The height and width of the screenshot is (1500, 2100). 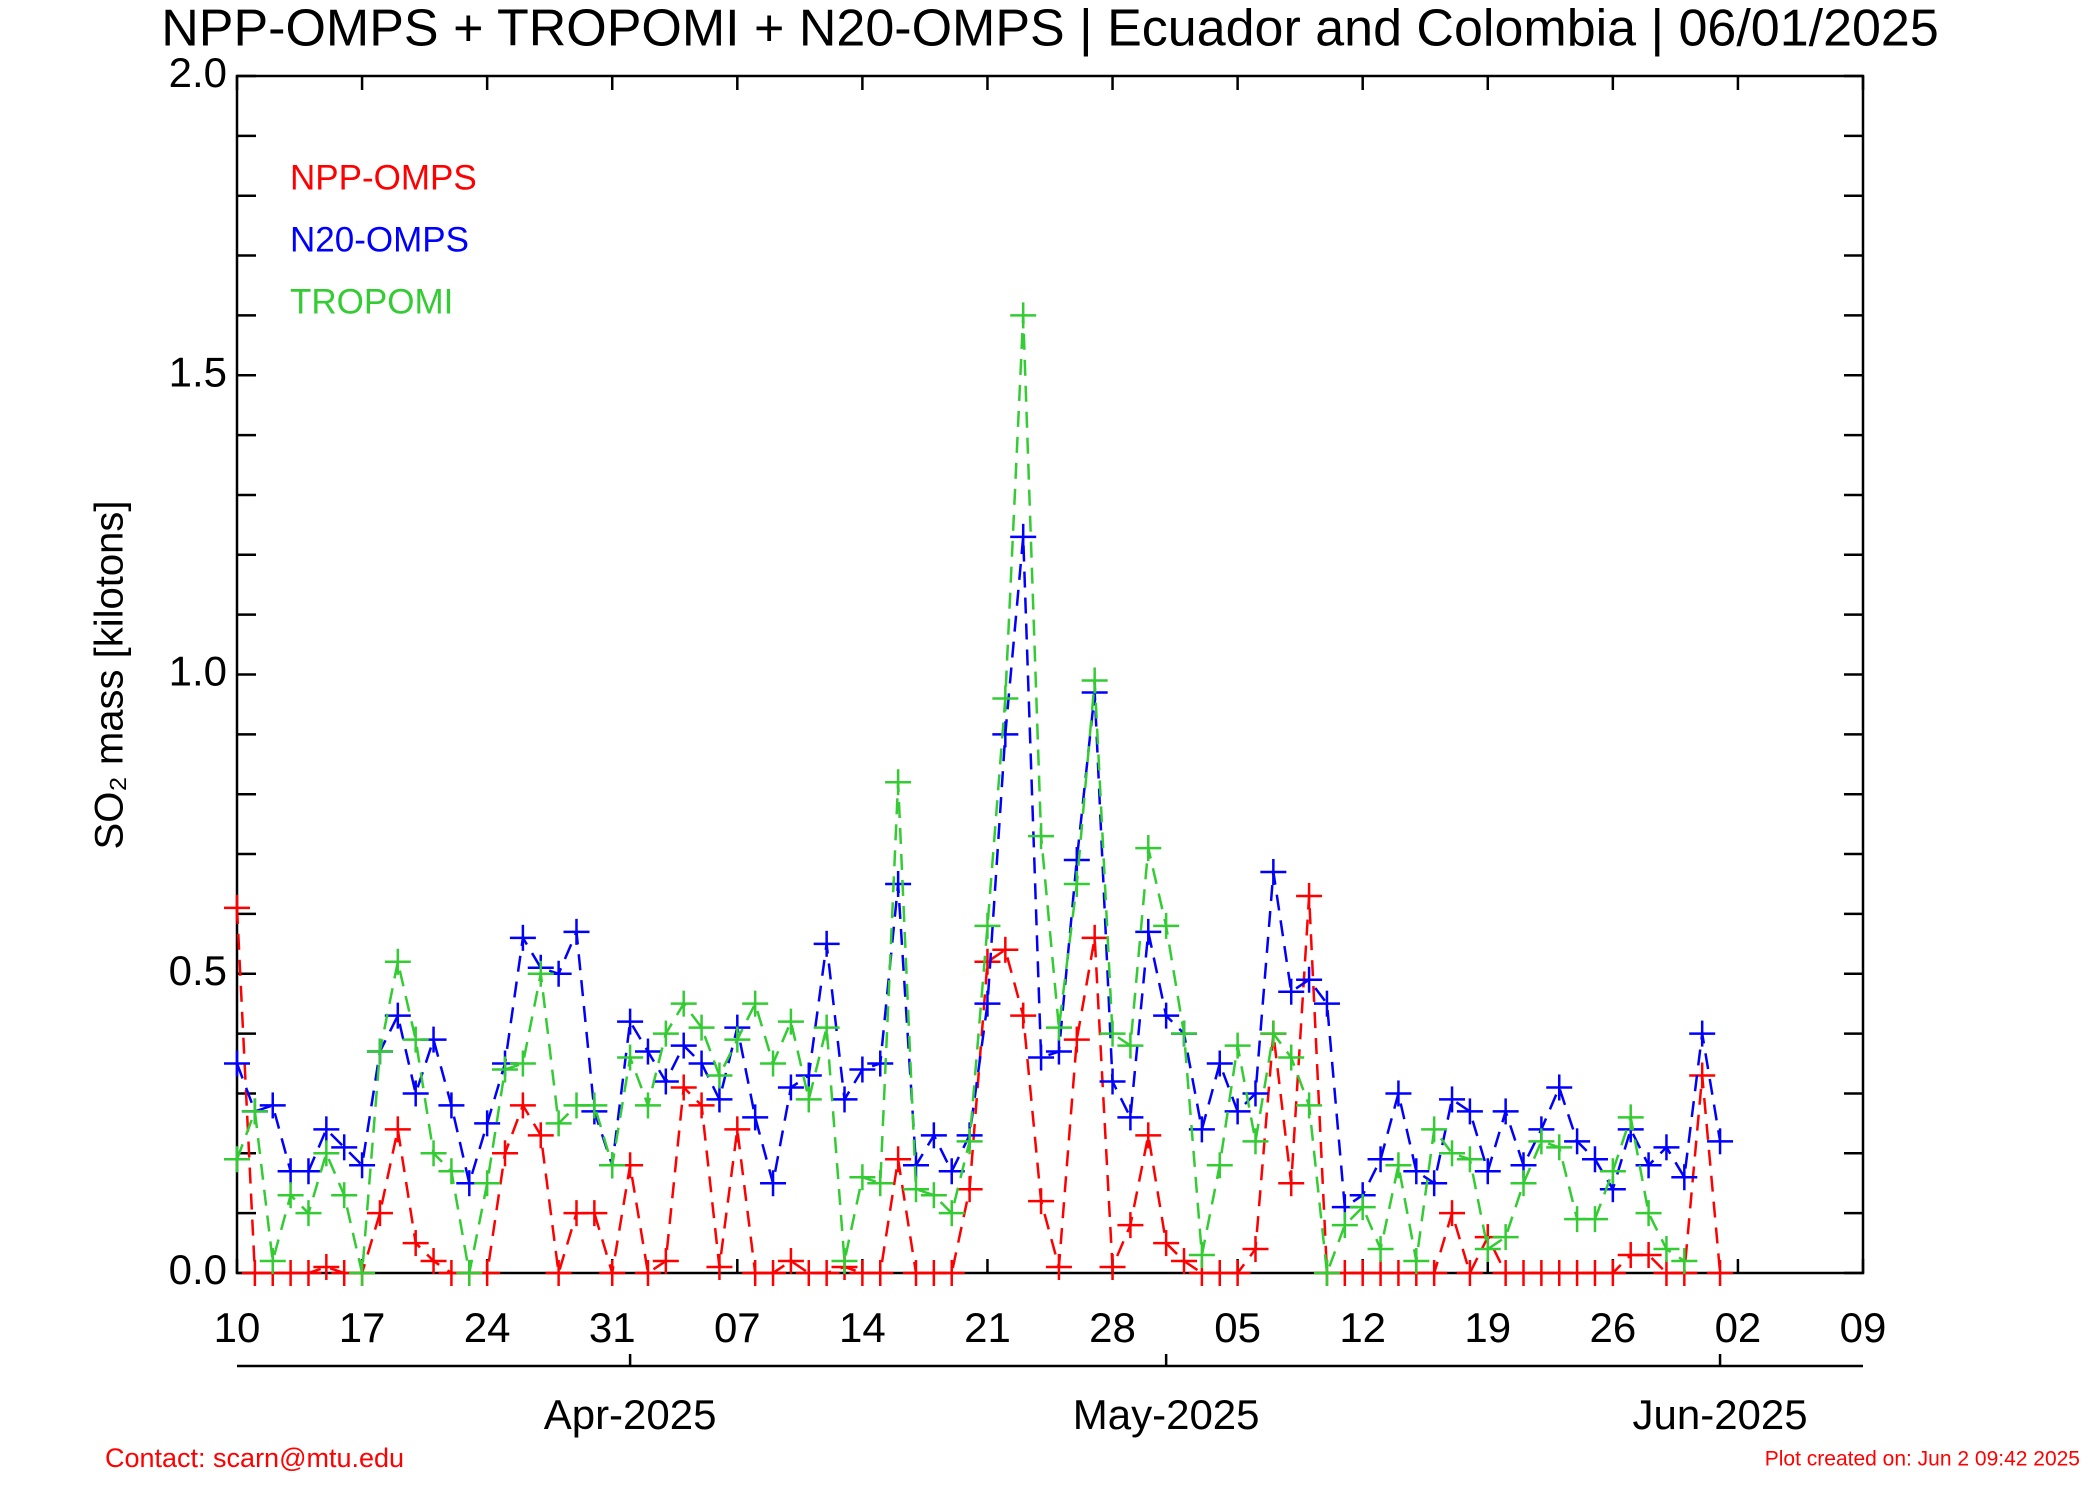 What do you see at coordinates (630, 1414) in the screenshot?
I see `month-label: Apr-2025` at bounding box center [630, 1414].